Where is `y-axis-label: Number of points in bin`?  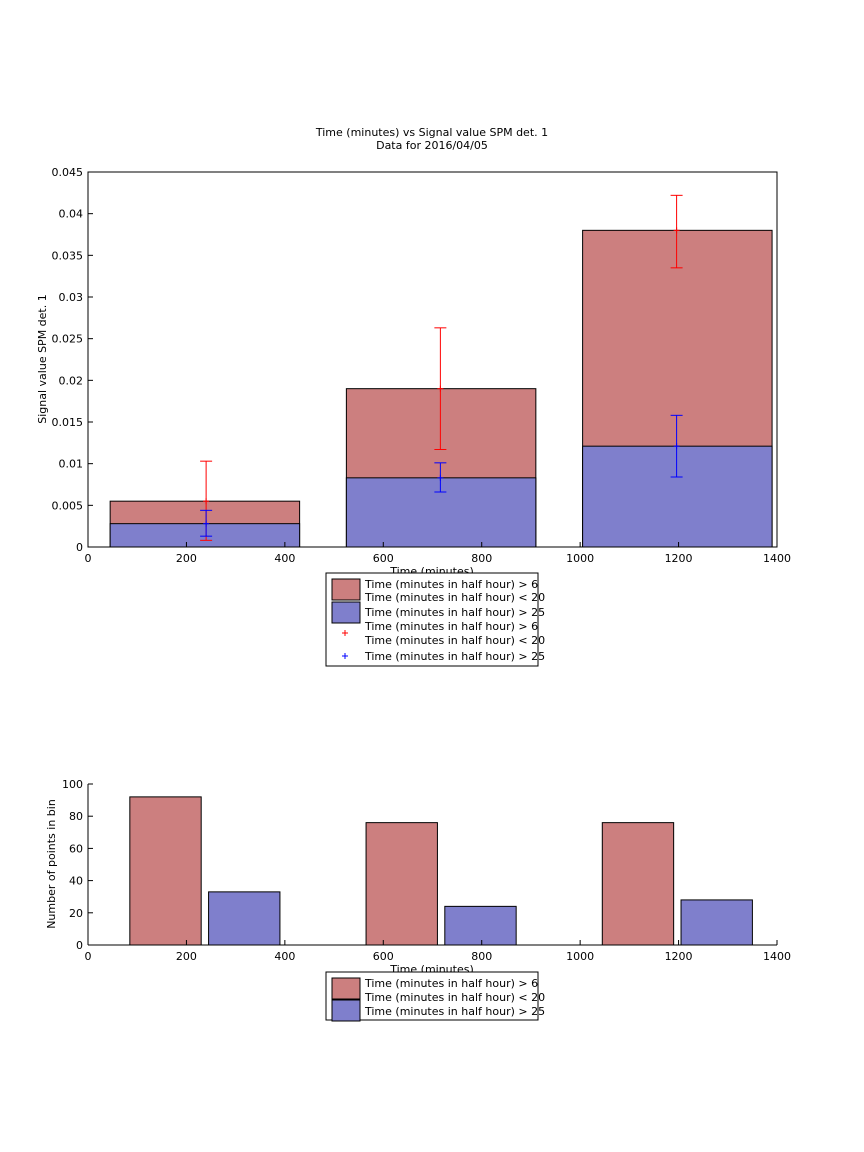
y-axis-label: Number of points in bin is located at coordinates (51, 864).